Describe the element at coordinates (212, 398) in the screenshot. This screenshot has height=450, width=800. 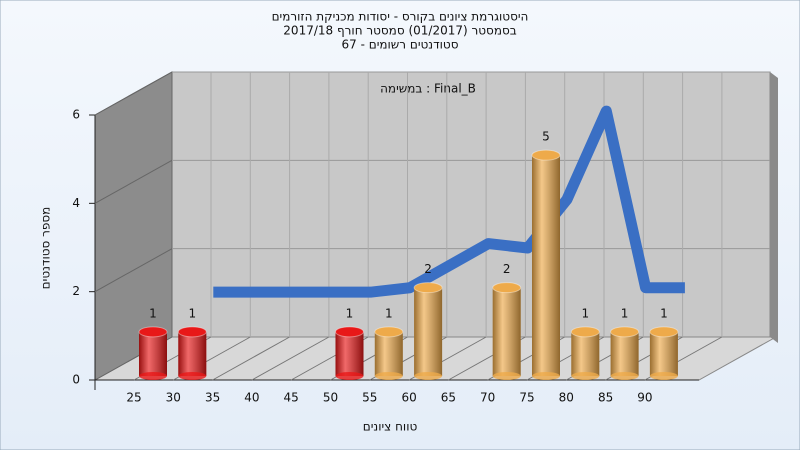
I see `x-tick-label: 35` at that location.